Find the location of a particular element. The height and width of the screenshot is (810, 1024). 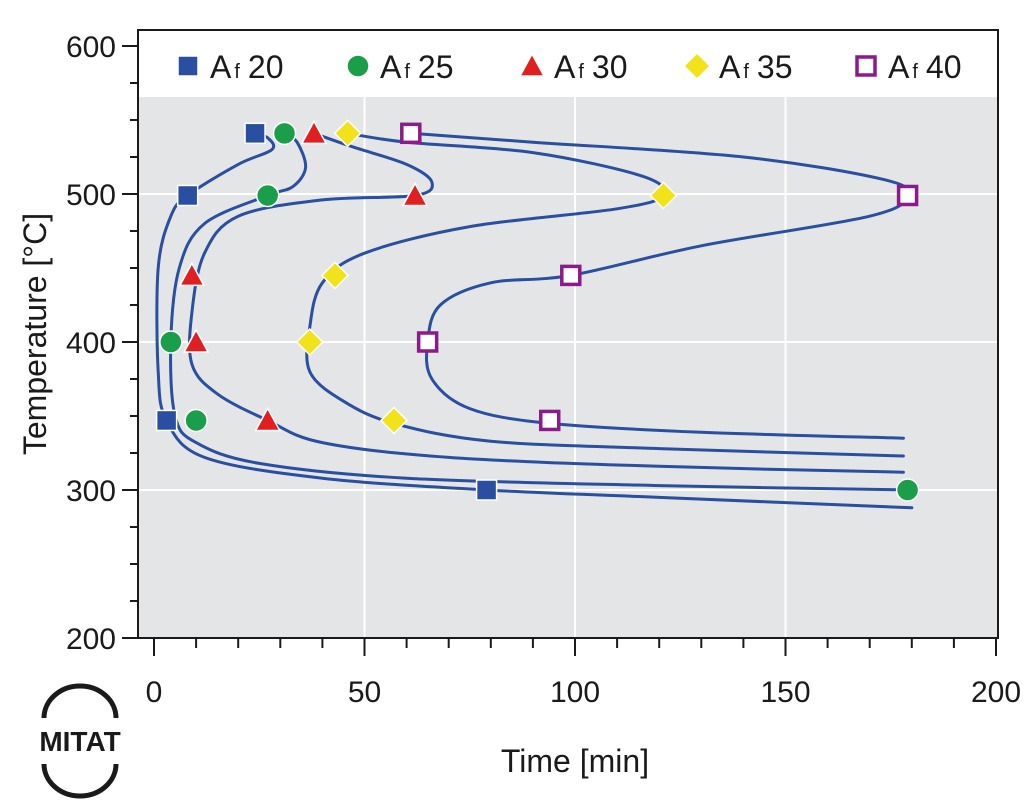

y-tick-label: 600 is located at coordinates (91, 47).